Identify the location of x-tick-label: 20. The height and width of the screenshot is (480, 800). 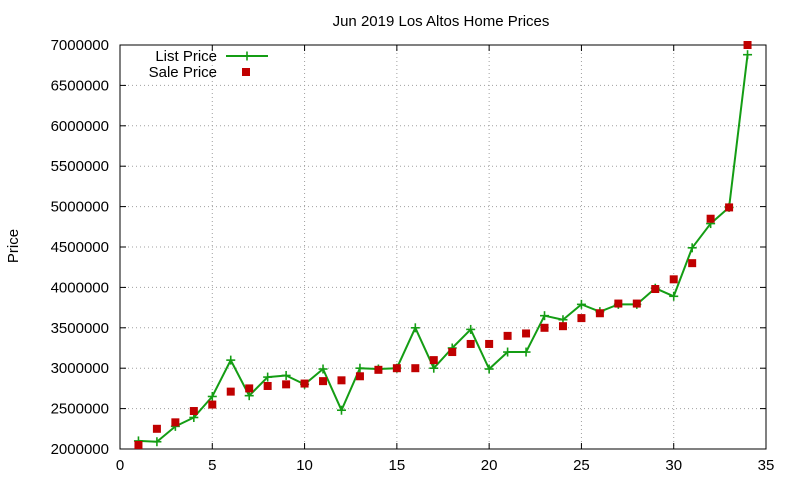
(489, 465).